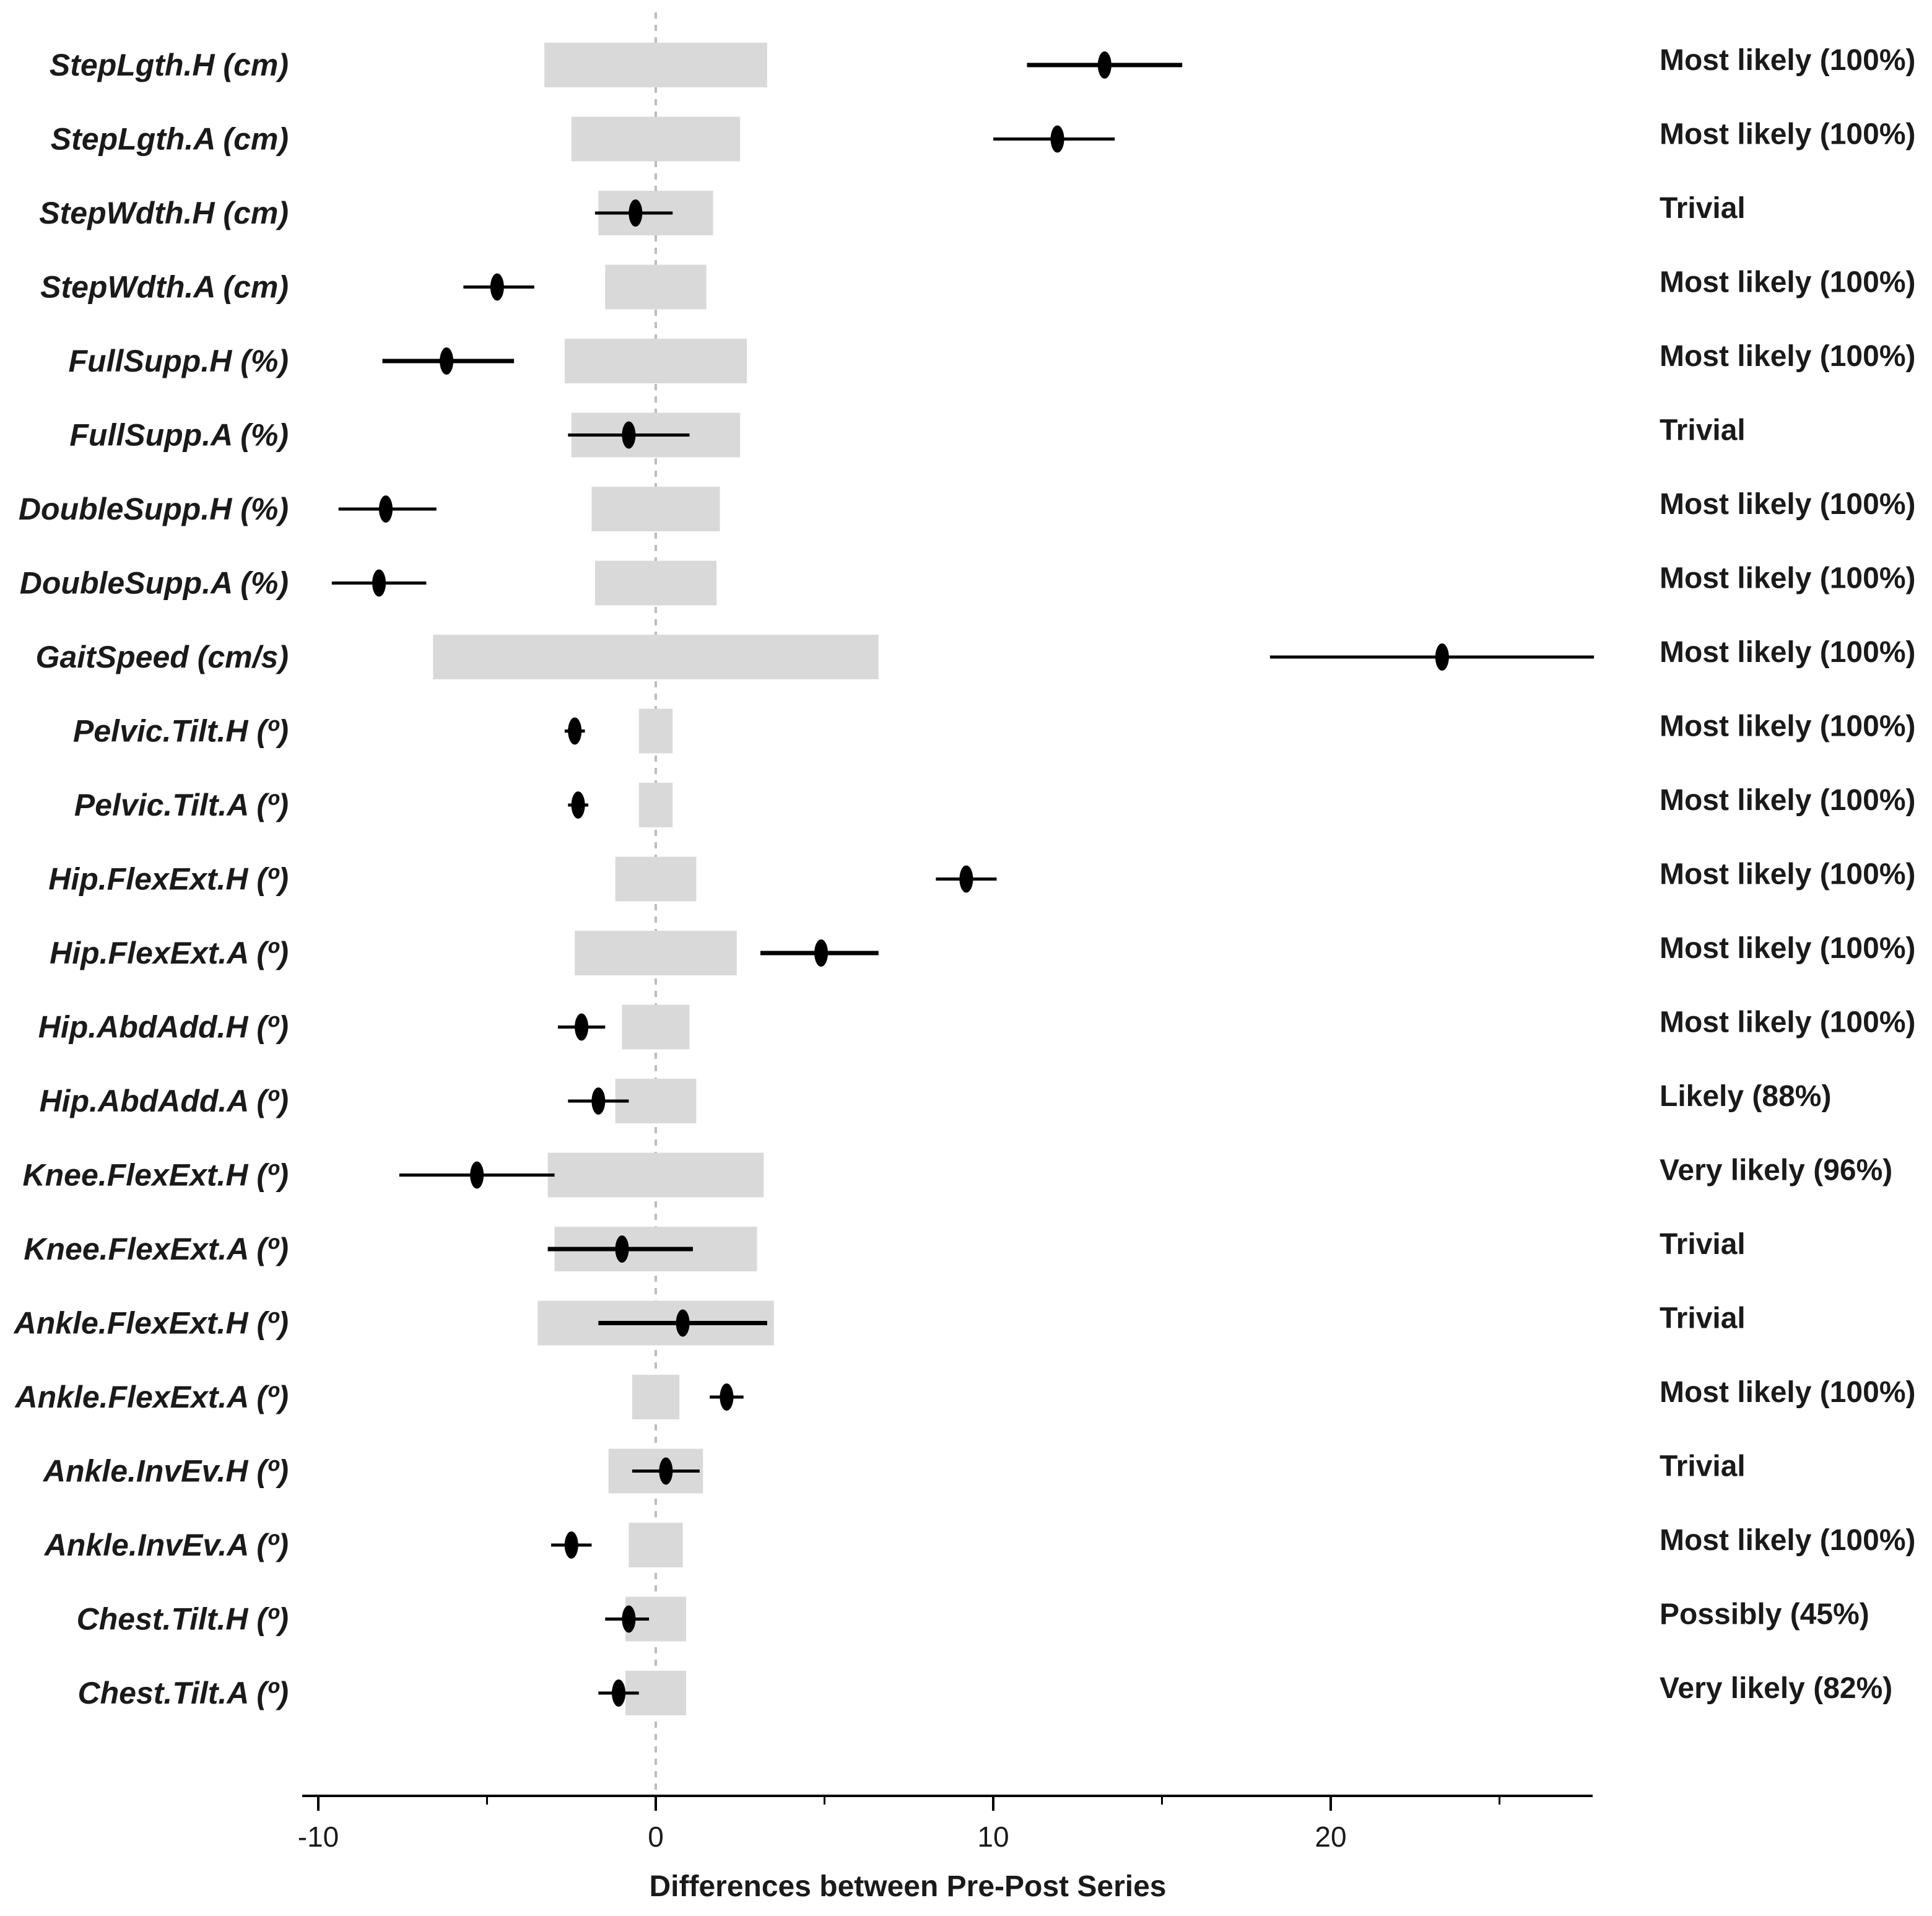 The height and width of the screenshot is (1916, 1932). What do you see at coordinates (183, 1693) in the screenshot?
I see `variable-label: Chest.Tilt.A (º)` at bounding box center [183, 1693].